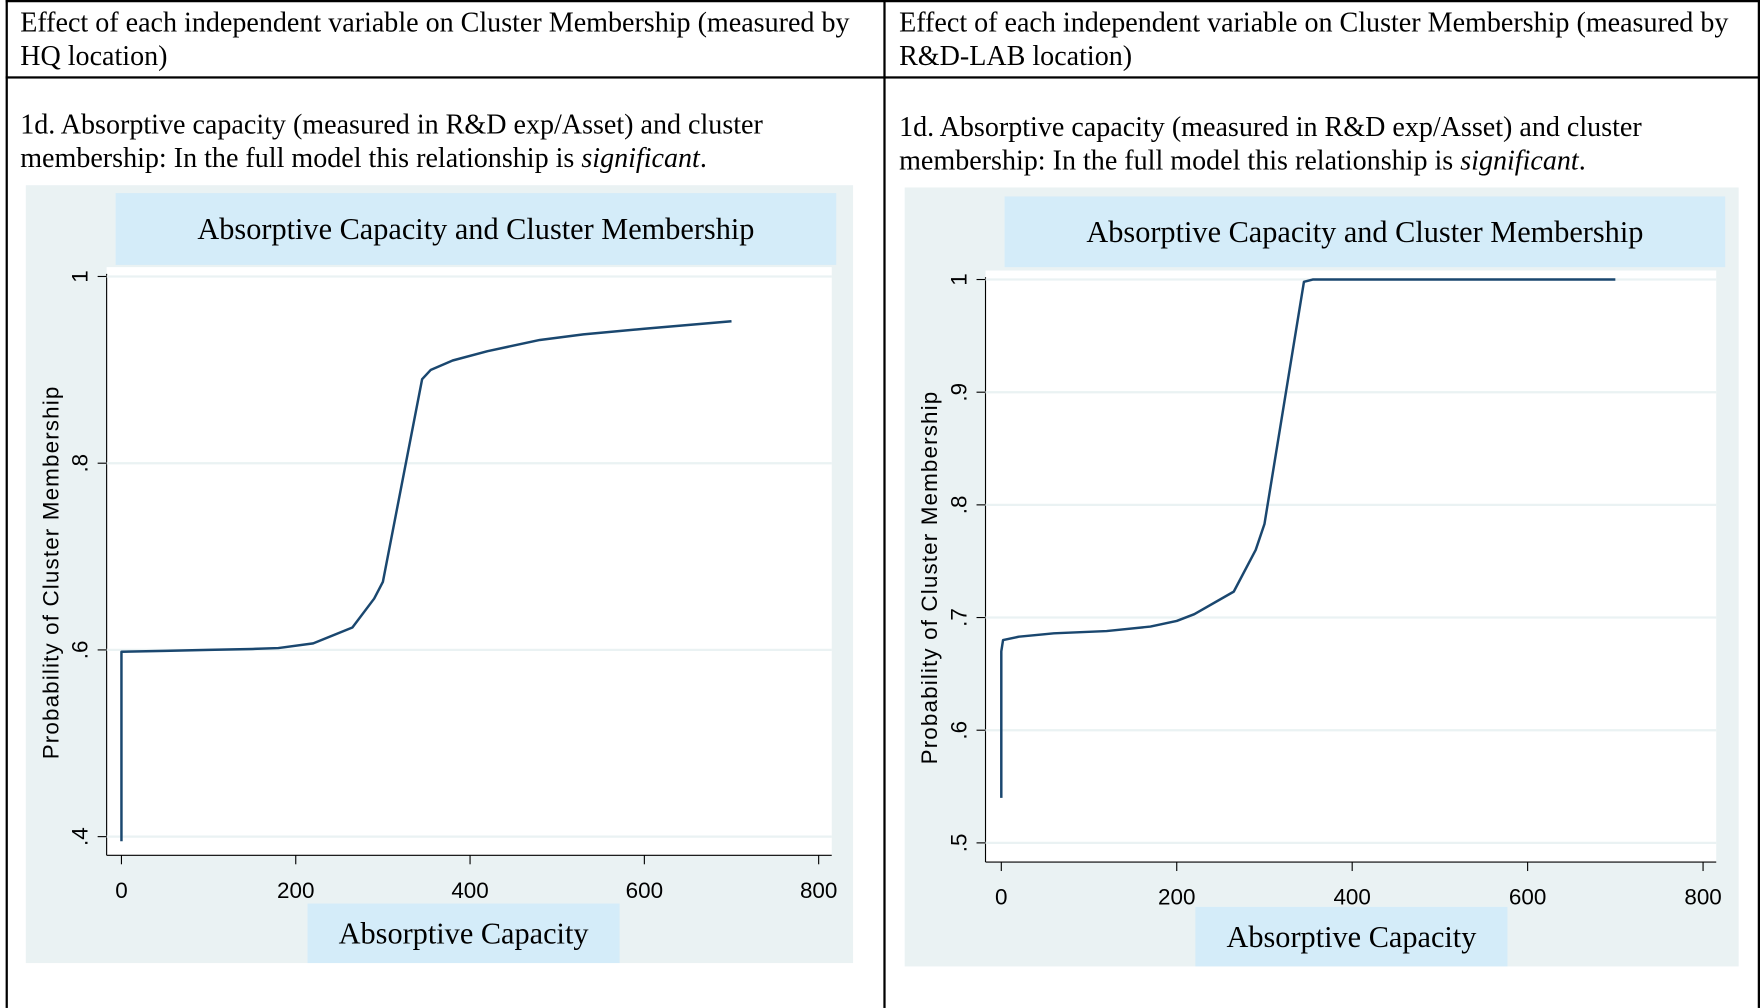  What do you see at coordinates (80, 836) in the screenshot?
I see `y-tick-label: .4` at bounding box center [80, 836].